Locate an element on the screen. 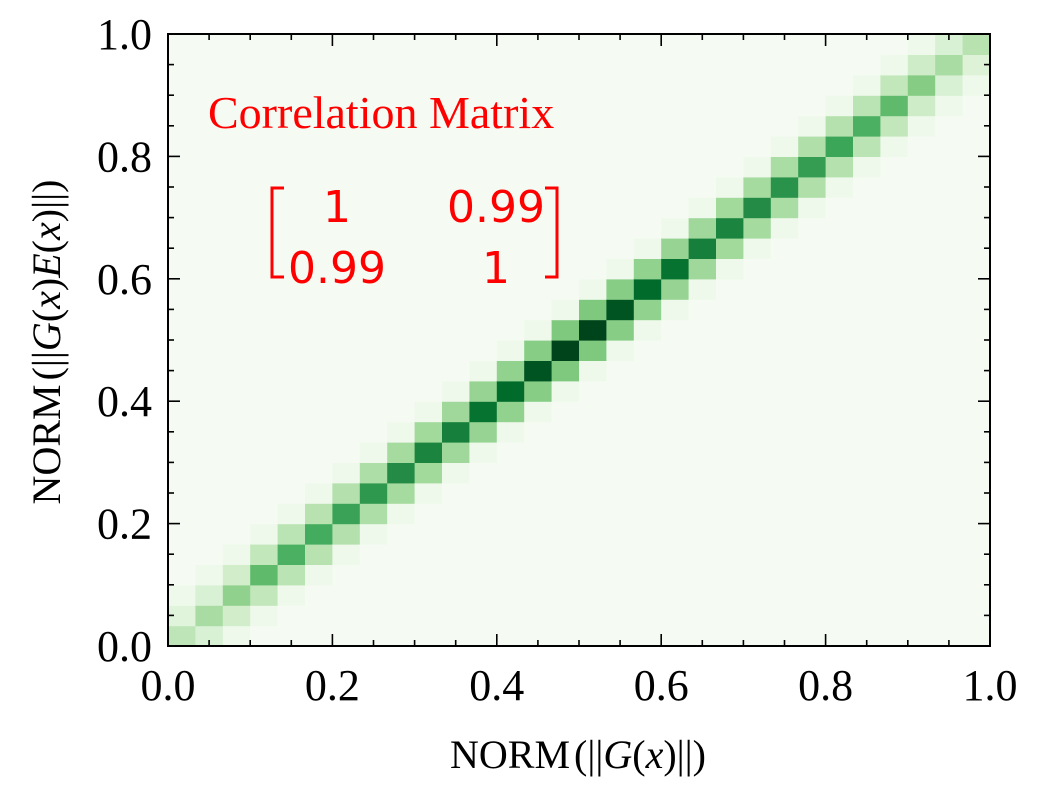  y-tick-label: 0.2 is located at coordinates (124, 524).